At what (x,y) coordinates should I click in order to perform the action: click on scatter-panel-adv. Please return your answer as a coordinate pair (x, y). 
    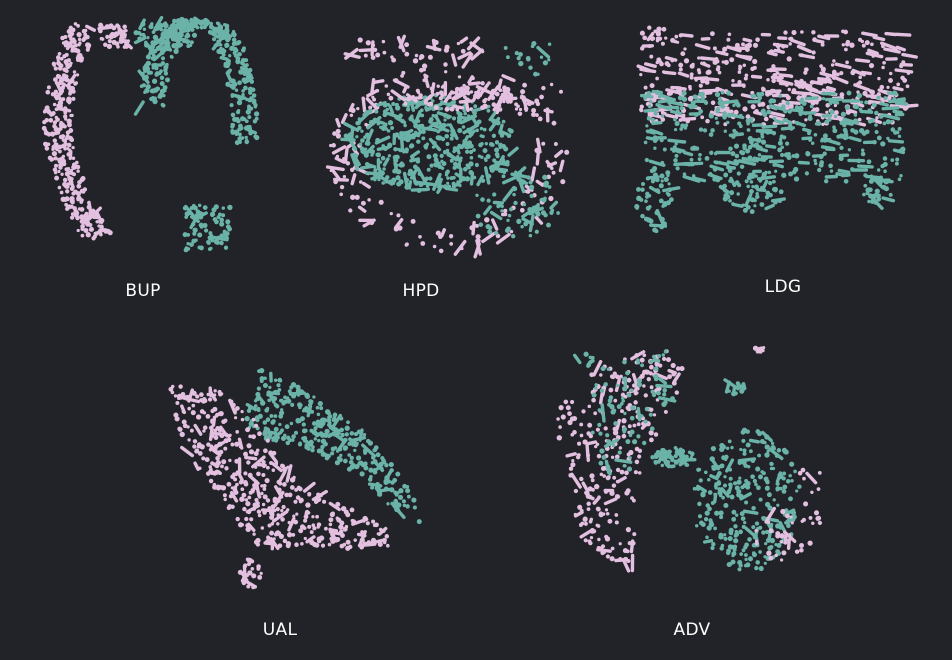
    Looking at the image, I should click on (692, 460).